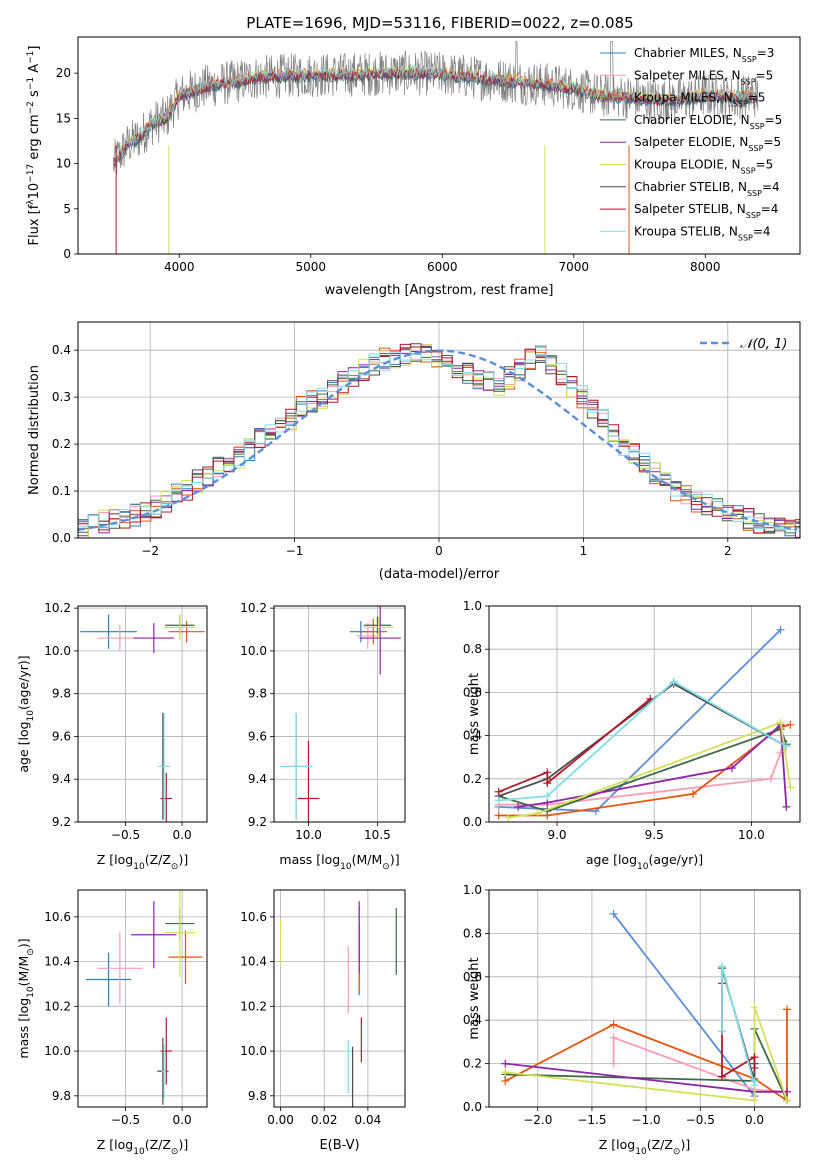 This screenshot has height=1170, width=819. Describe the element at coordinates (31, 83) in the screenshot. I see `label-part: −1` at that location.